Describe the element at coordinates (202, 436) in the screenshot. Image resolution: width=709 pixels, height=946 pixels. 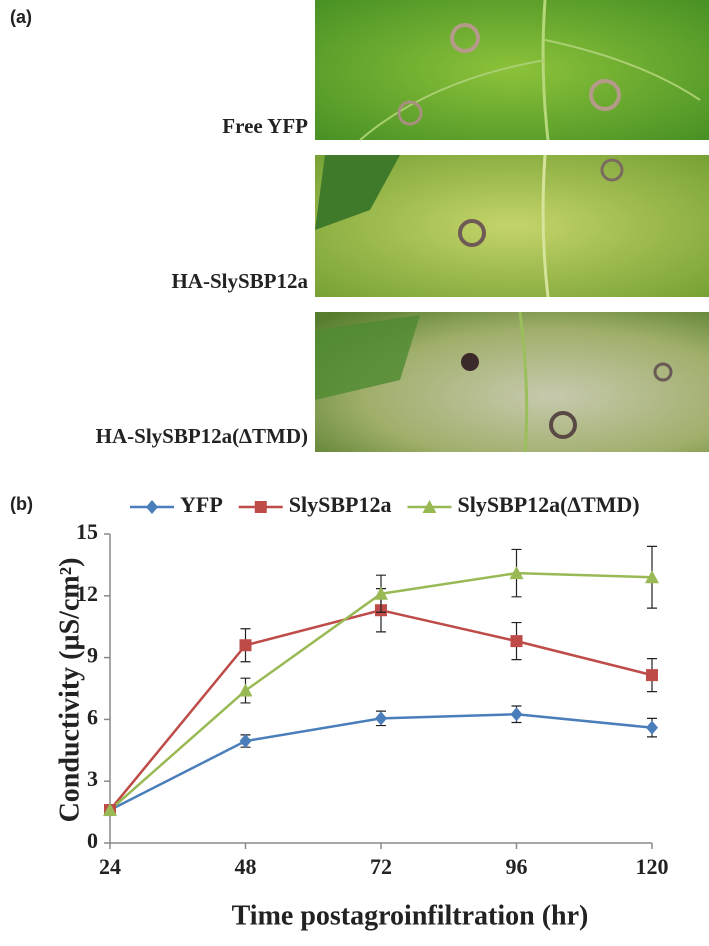
I see `image-label: HA-SlySBP12a(∆TMD)` at that location.